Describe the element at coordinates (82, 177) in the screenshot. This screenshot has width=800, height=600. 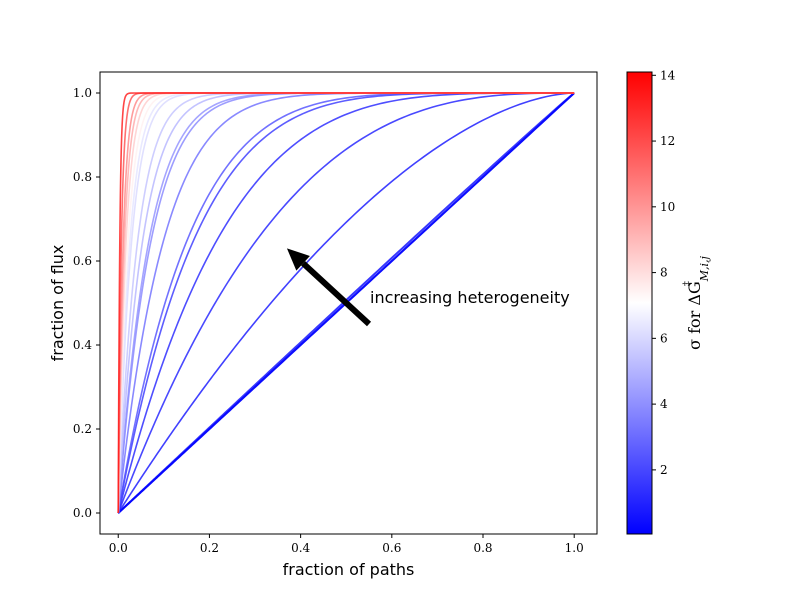
I see `y-tick-label: 0.8` at that location.